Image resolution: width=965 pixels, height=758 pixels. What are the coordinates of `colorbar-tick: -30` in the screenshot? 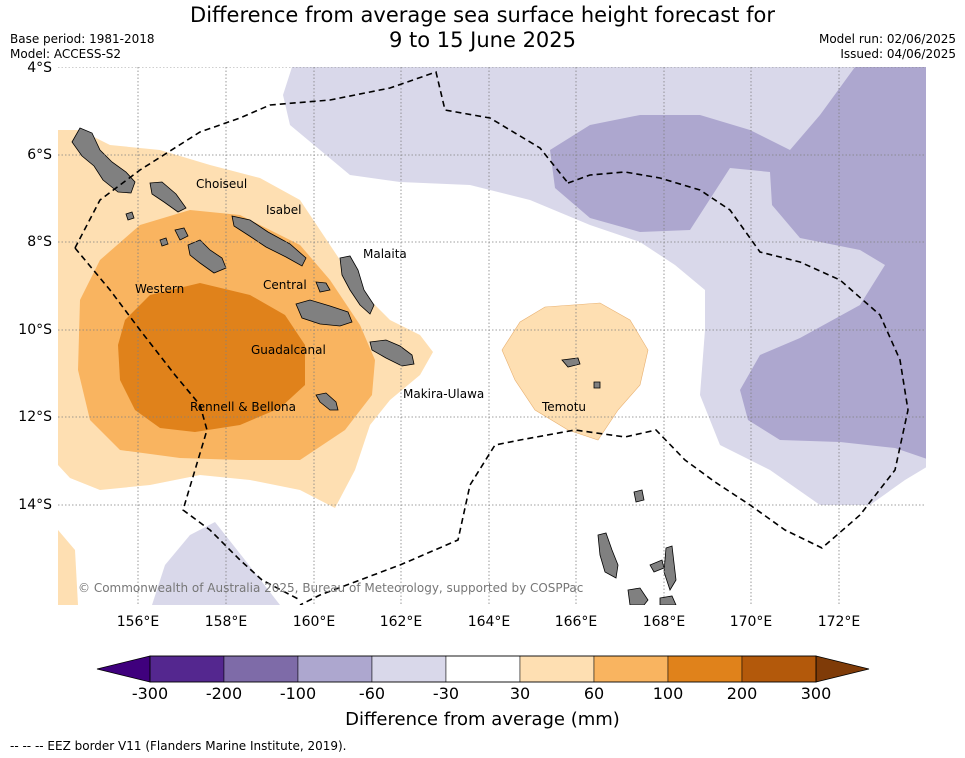 It's located at (446, 693).